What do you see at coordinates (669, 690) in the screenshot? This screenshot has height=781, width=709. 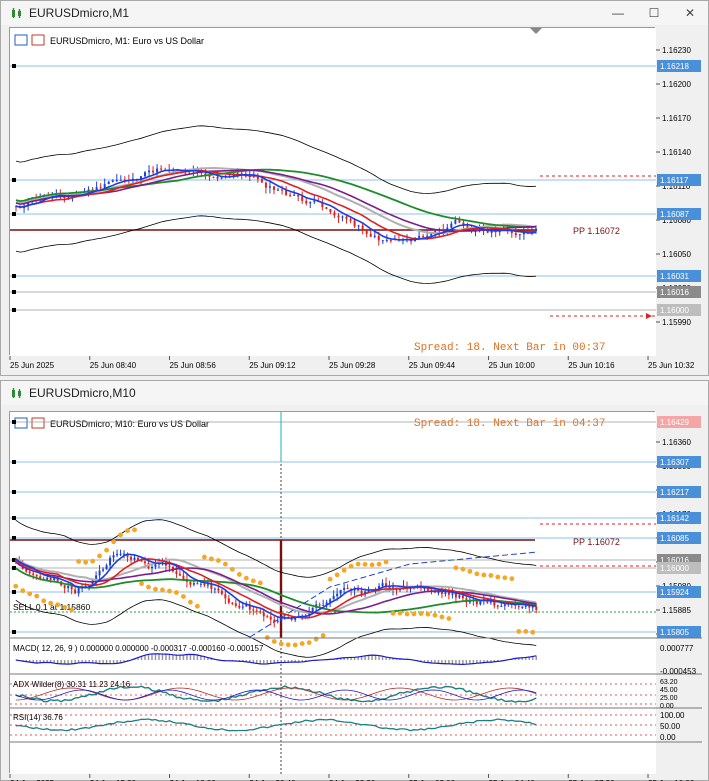 I see `adx-tick-label: 45.00` at bounding box center [669, 690].